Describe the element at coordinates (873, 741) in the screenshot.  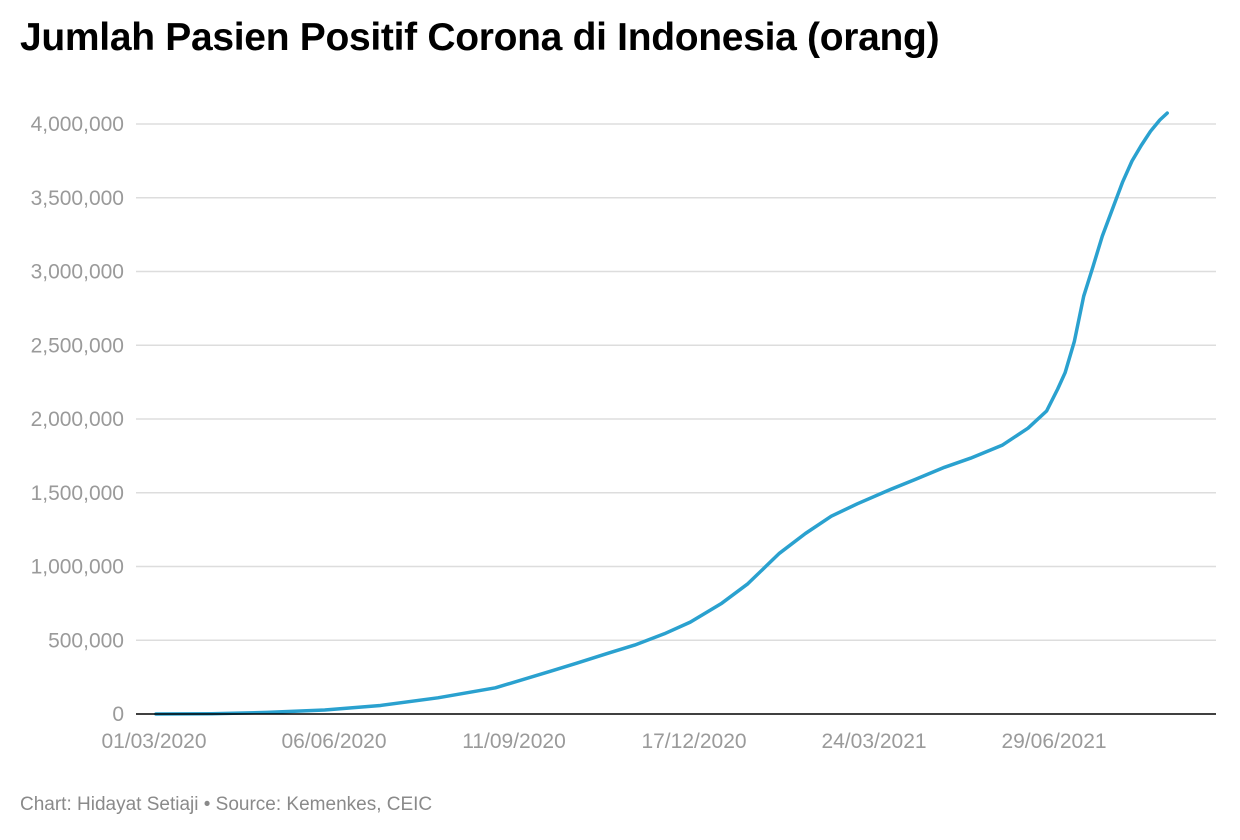
I see `x-tick-label: 24/03/2021` at that location.